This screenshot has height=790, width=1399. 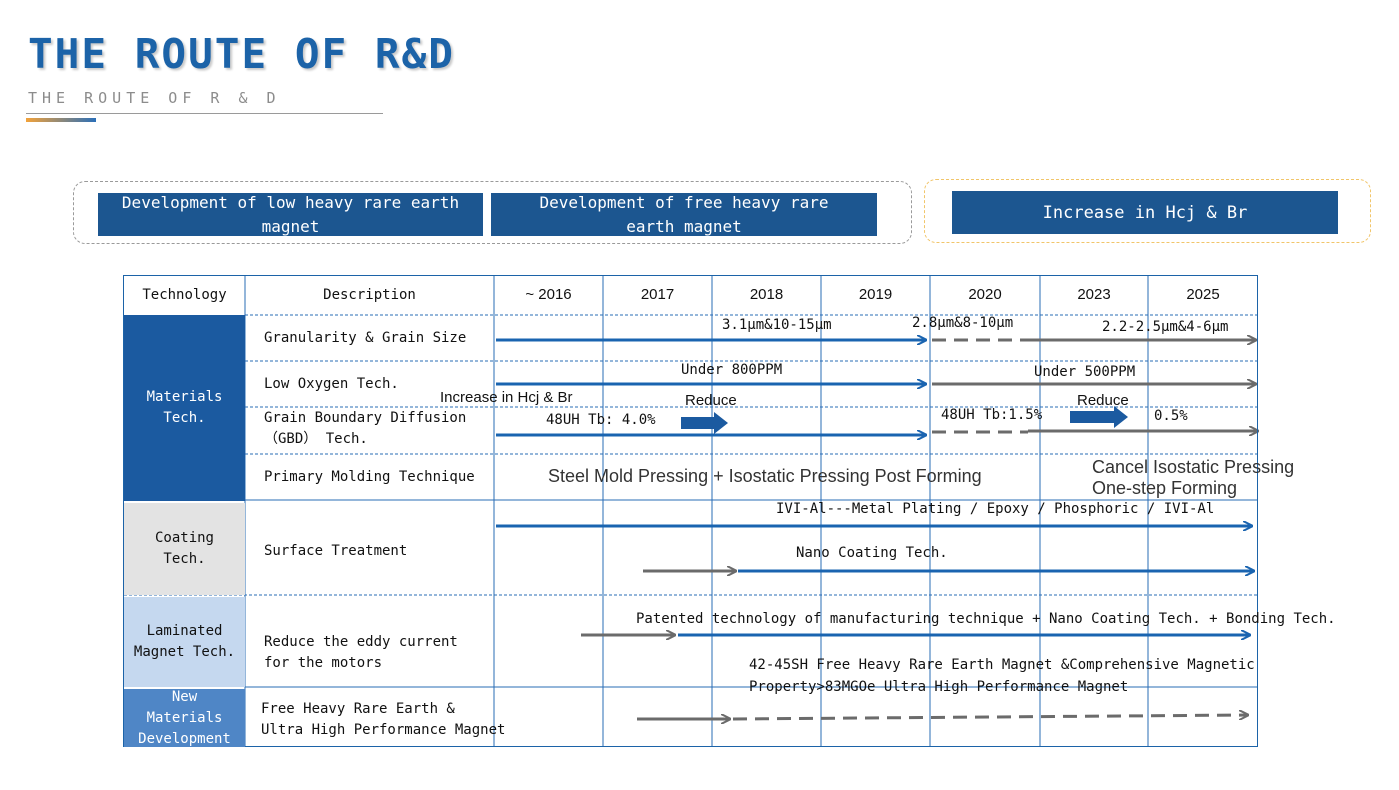 I want to click on new-materials-dashed-arrow, so click(x=990, y=718).